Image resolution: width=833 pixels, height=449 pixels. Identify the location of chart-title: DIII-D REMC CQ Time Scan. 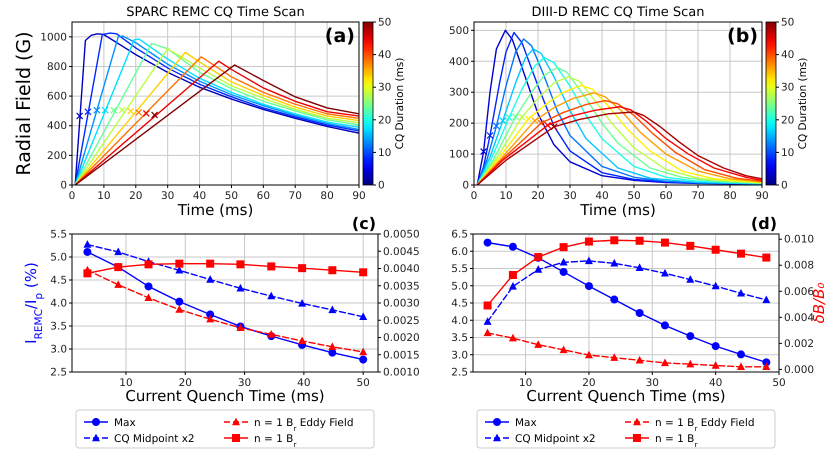
(618, 12).